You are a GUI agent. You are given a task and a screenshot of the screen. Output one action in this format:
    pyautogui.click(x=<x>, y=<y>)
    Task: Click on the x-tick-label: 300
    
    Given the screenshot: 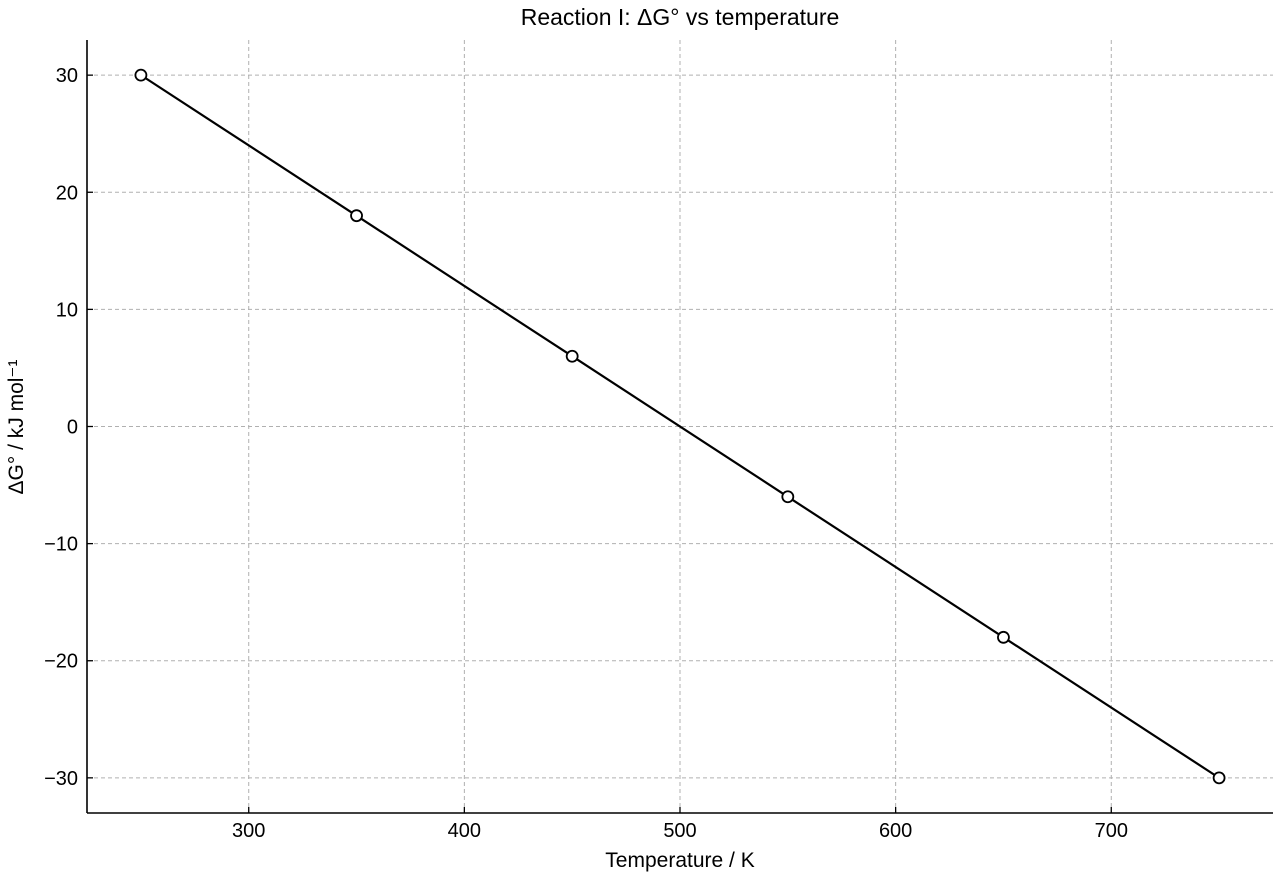 What is the action you would take?
    pyautogui.click(x=248, y=831)
    